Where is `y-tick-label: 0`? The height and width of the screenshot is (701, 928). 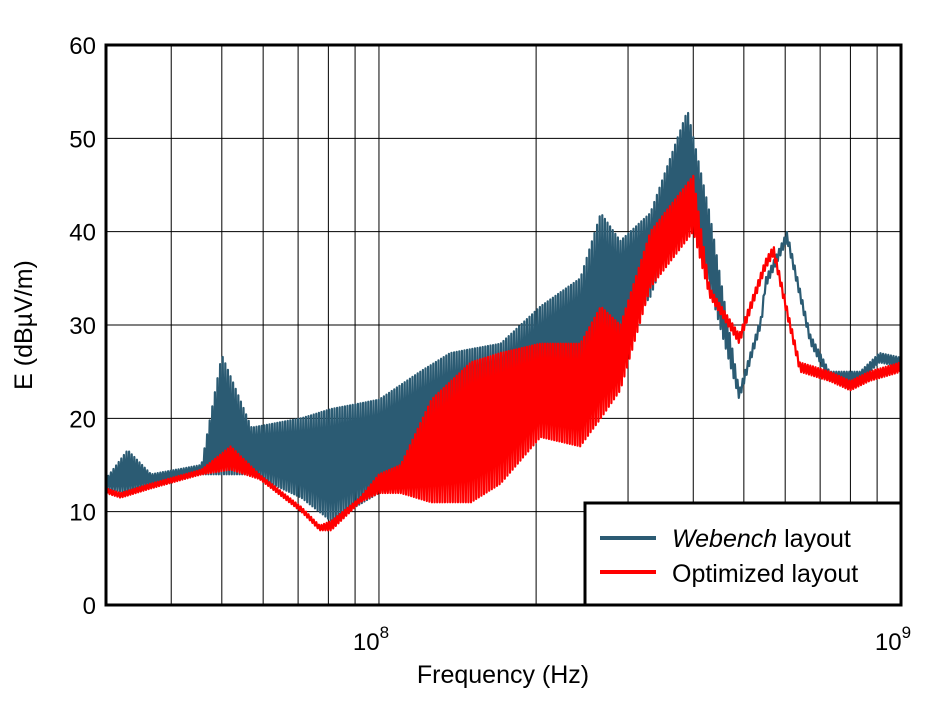 y-tick-label: 0 is located at coordinates (89, 606).